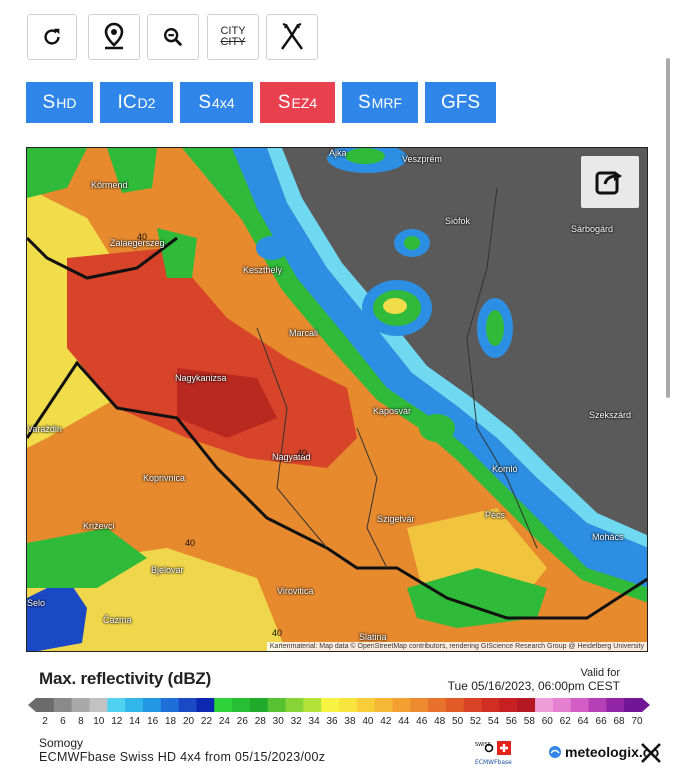  I want to click on zoom-out-icon, so click(173, 37).